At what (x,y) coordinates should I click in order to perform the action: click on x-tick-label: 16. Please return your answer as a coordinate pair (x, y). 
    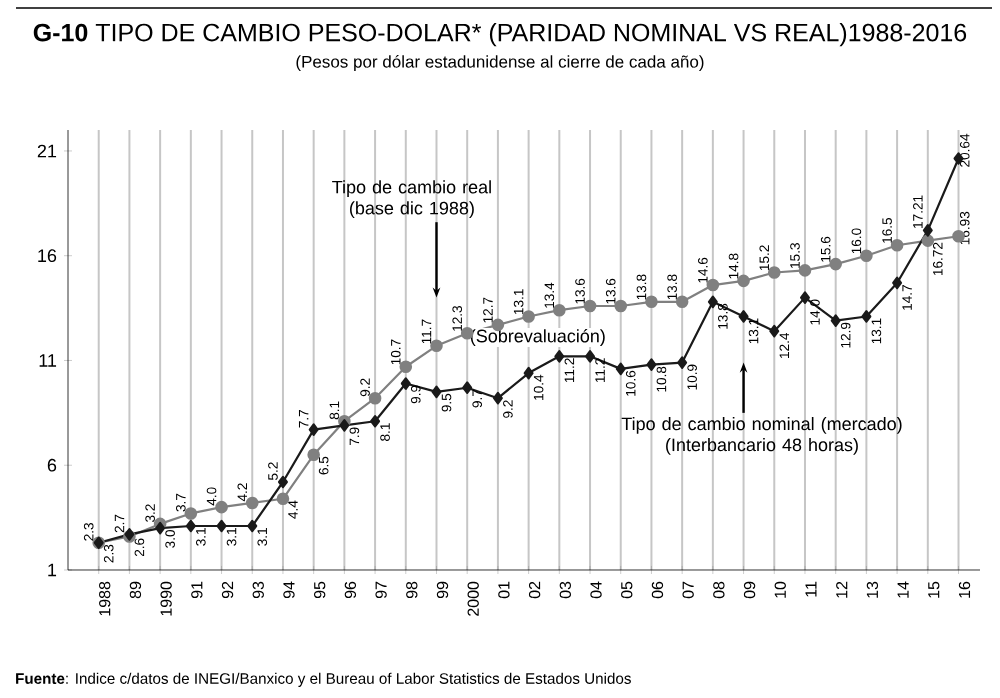
    Looking at the image, I should click on (964, 589).